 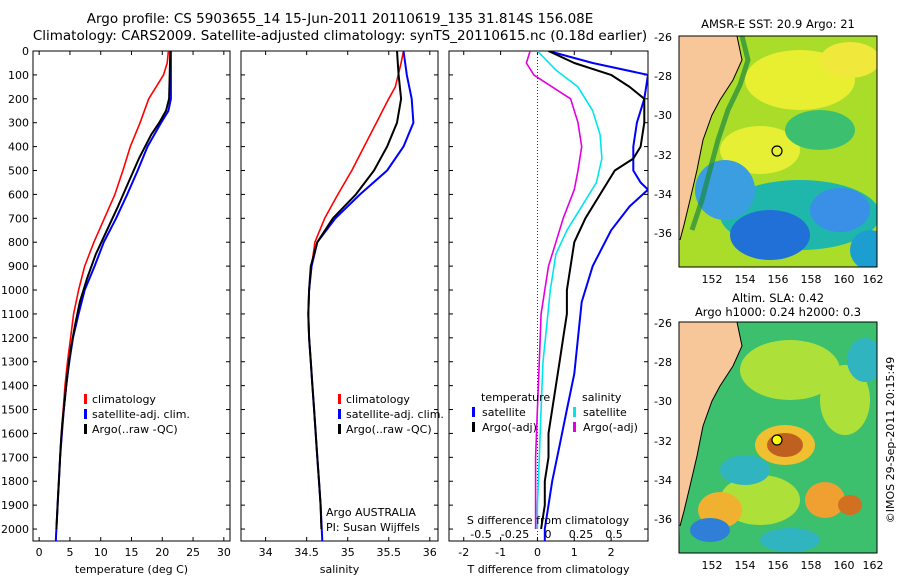 What do you see at coordinates (15, 481) in the screenshot?
I see `y-tick-label: 1800` at bounding box center [15, 481].